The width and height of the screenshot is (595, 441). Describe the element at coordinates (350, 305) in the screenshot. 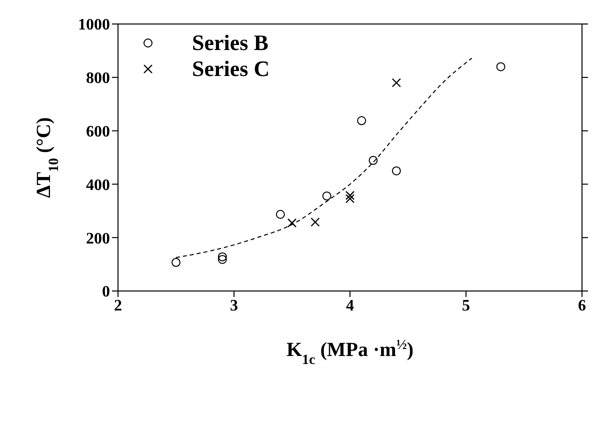

I see `x-tick-label: 4` at that location.